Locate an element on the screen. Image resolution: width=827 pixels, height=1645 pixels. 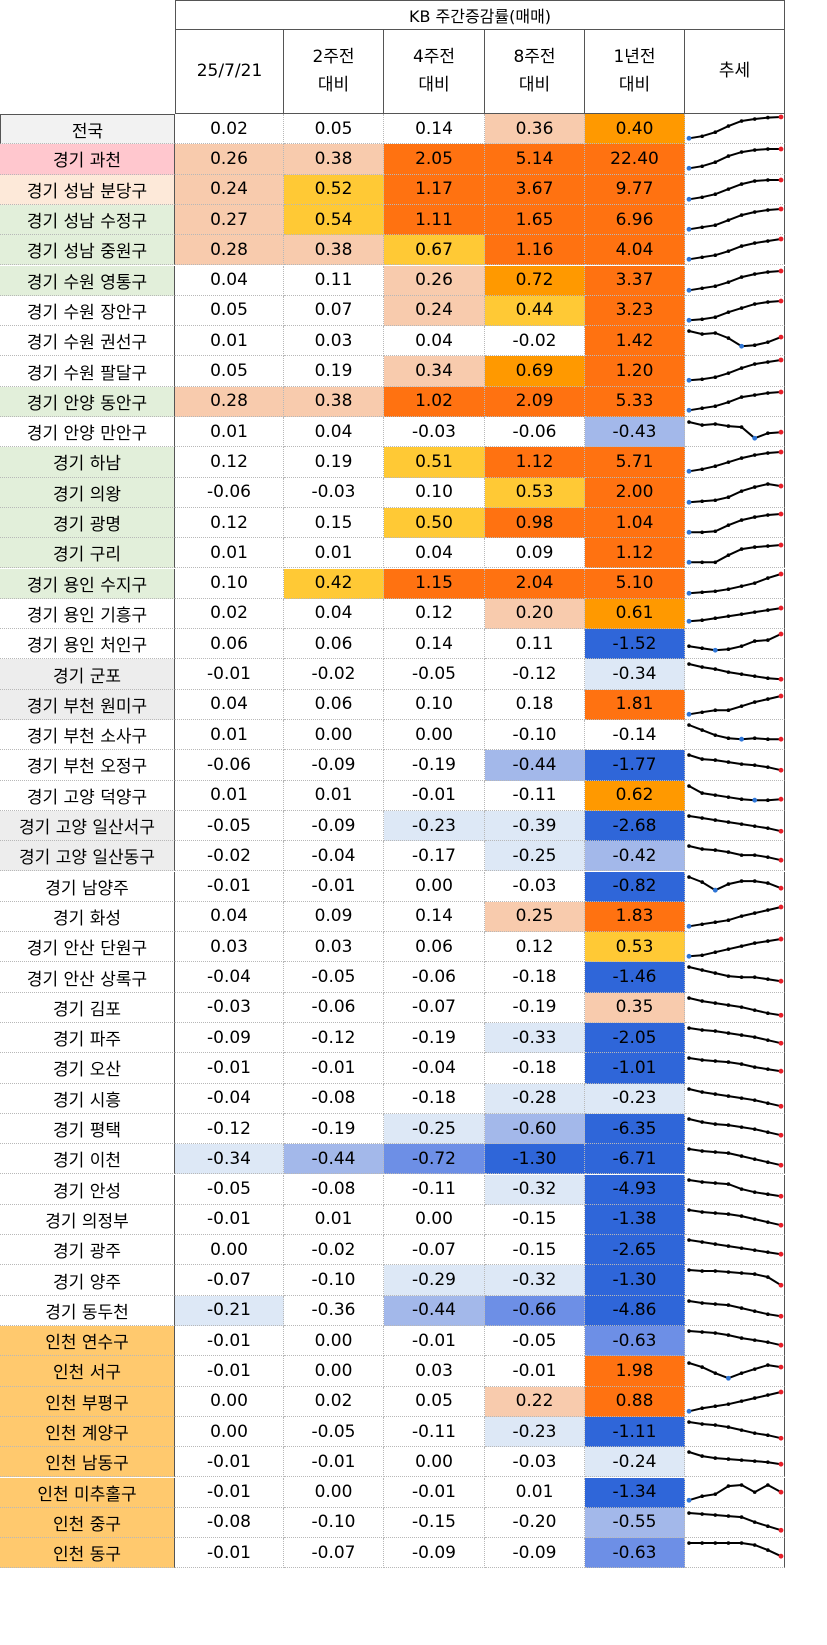
value-cell: -2.68 is located at coordinates (635, 826).